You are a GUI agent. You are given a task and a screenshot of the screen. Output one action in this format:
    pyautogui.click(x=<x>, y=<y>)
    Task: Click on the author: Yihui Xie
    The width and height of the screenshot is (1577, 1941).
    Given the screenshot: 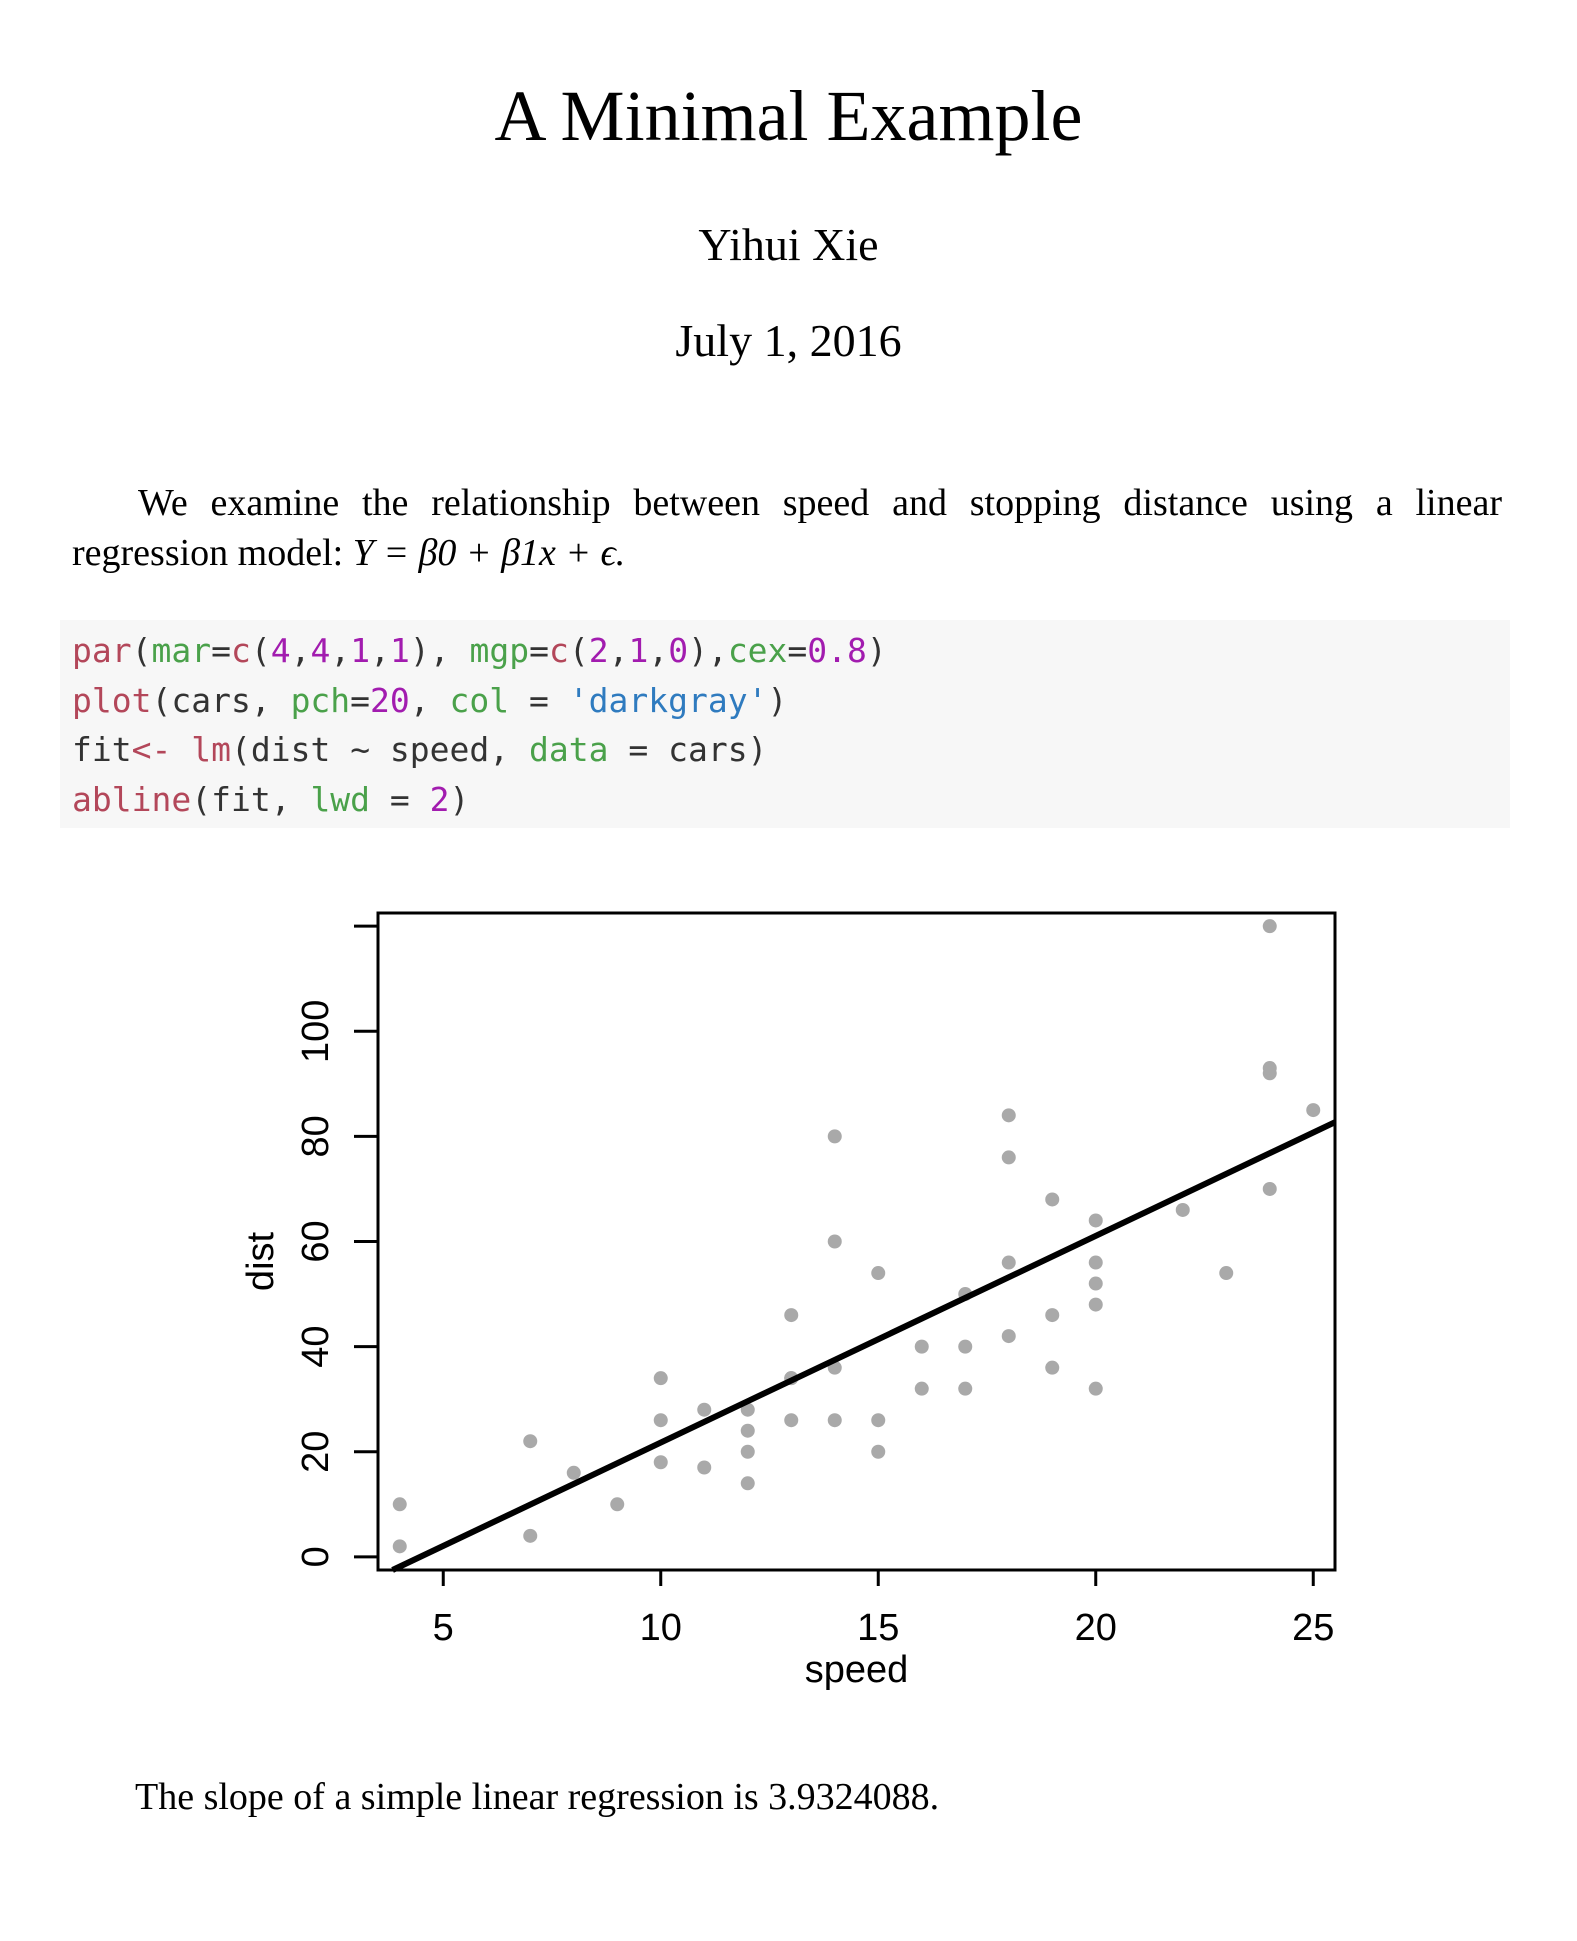 What is the action you would take?
    pyautogui.click(x=788, y=244)
    